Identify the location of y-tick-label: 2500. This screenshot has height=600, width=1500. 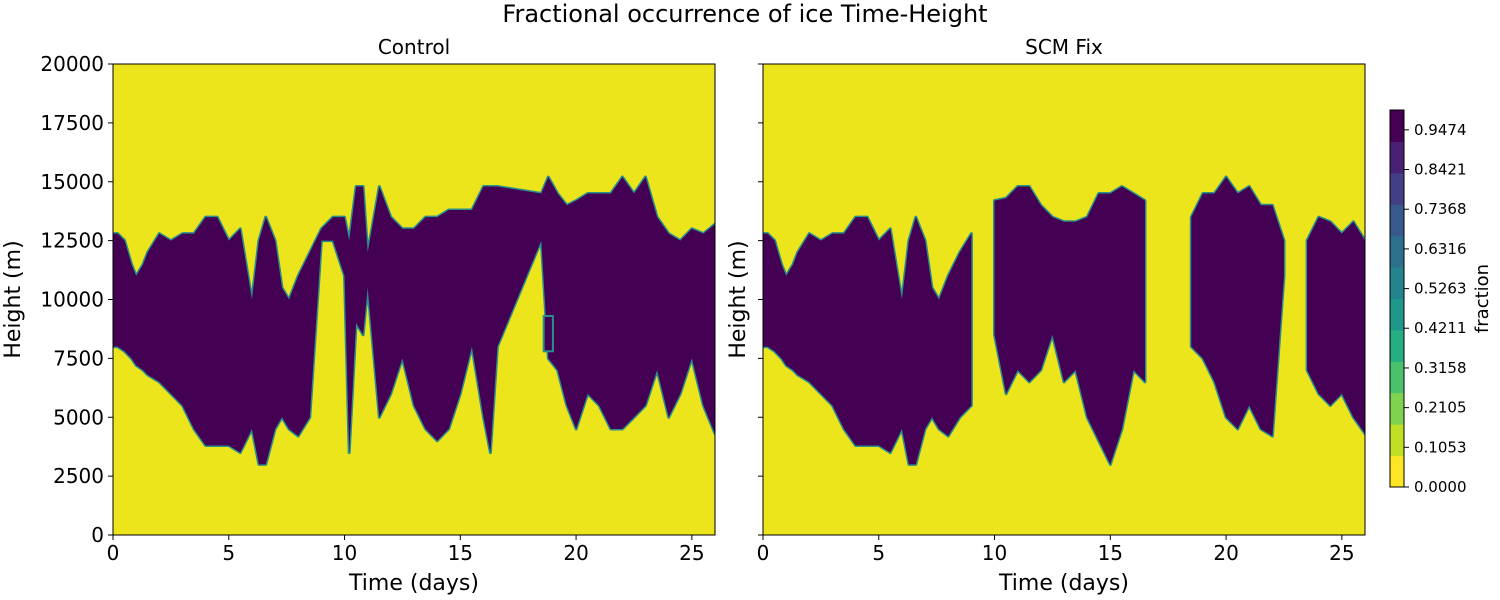
(78, 476).